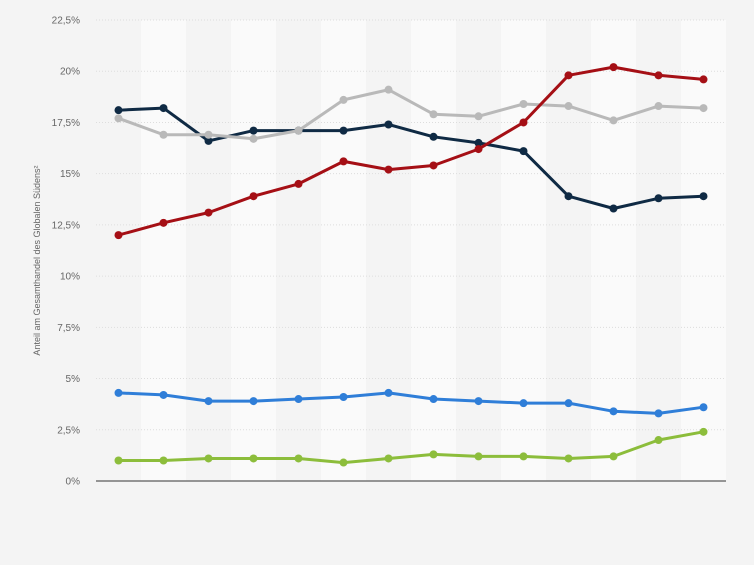 The image size is (754, 565). What do you see at coordinates (66, 252) in the screenshot?
I see `y-tick-labels: 0% 2,5% 5% 7,5% 10% 12,5% 15% 17,5% 20% 22,5%` at bounding box center [66, 252].